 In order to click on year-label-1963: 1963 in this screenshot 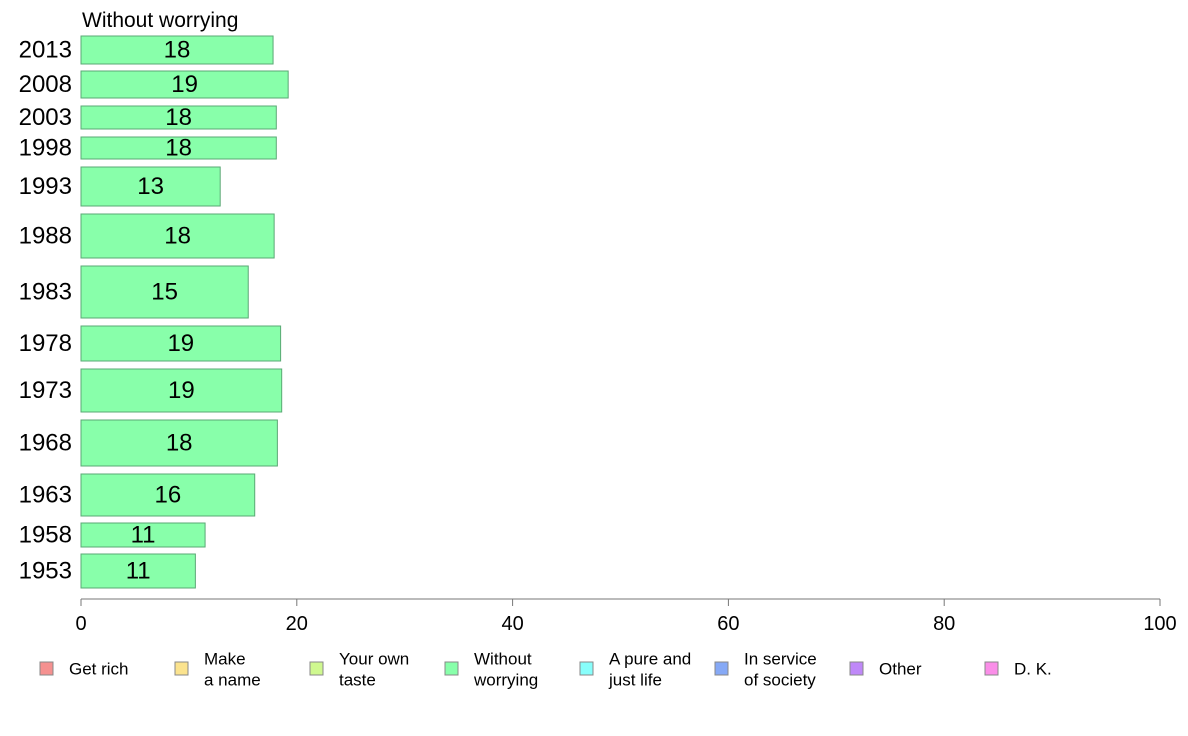, I will do `click(45, 495)`.